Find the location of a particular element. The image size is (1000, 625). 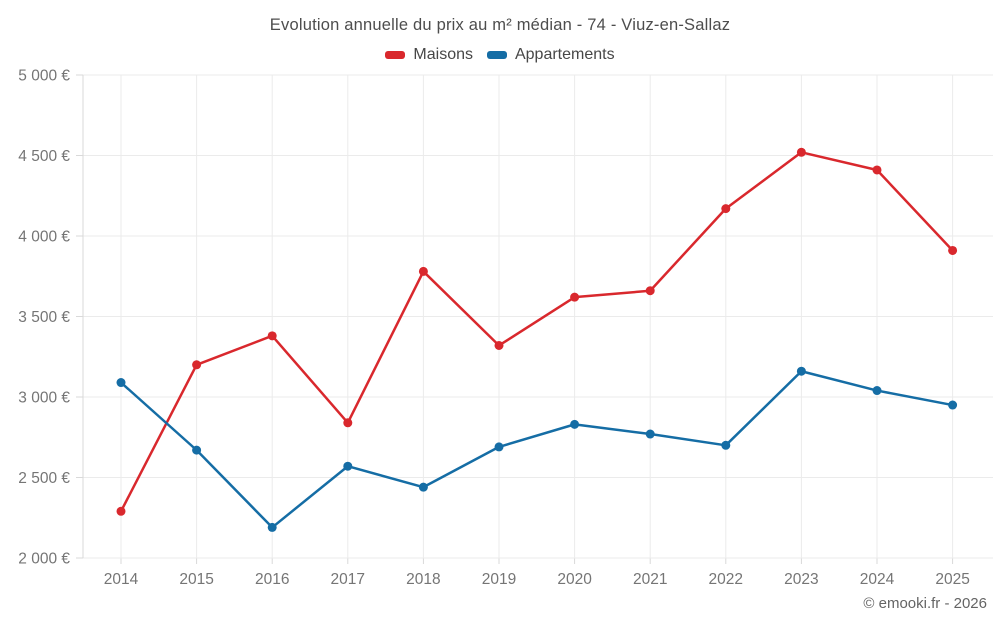

data-point-maisons-2015 is located at coordinates (197, 365).